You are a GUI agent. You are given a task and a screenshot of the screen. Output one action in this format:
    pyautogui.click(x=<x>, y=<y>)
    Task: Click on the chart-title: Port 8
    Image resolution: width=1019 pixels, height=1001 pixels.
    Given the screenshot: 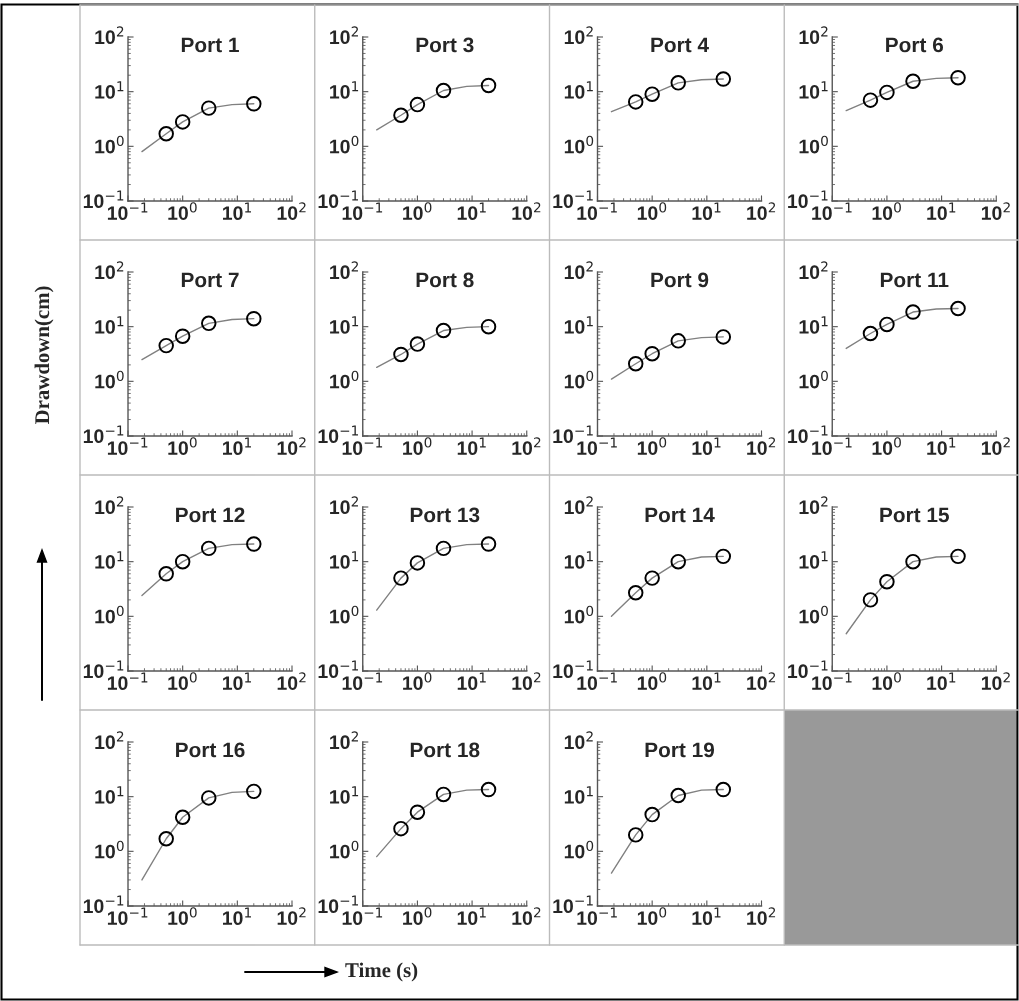 What is the action you would take?
    pyautogui.click(x=445, y=280)
    